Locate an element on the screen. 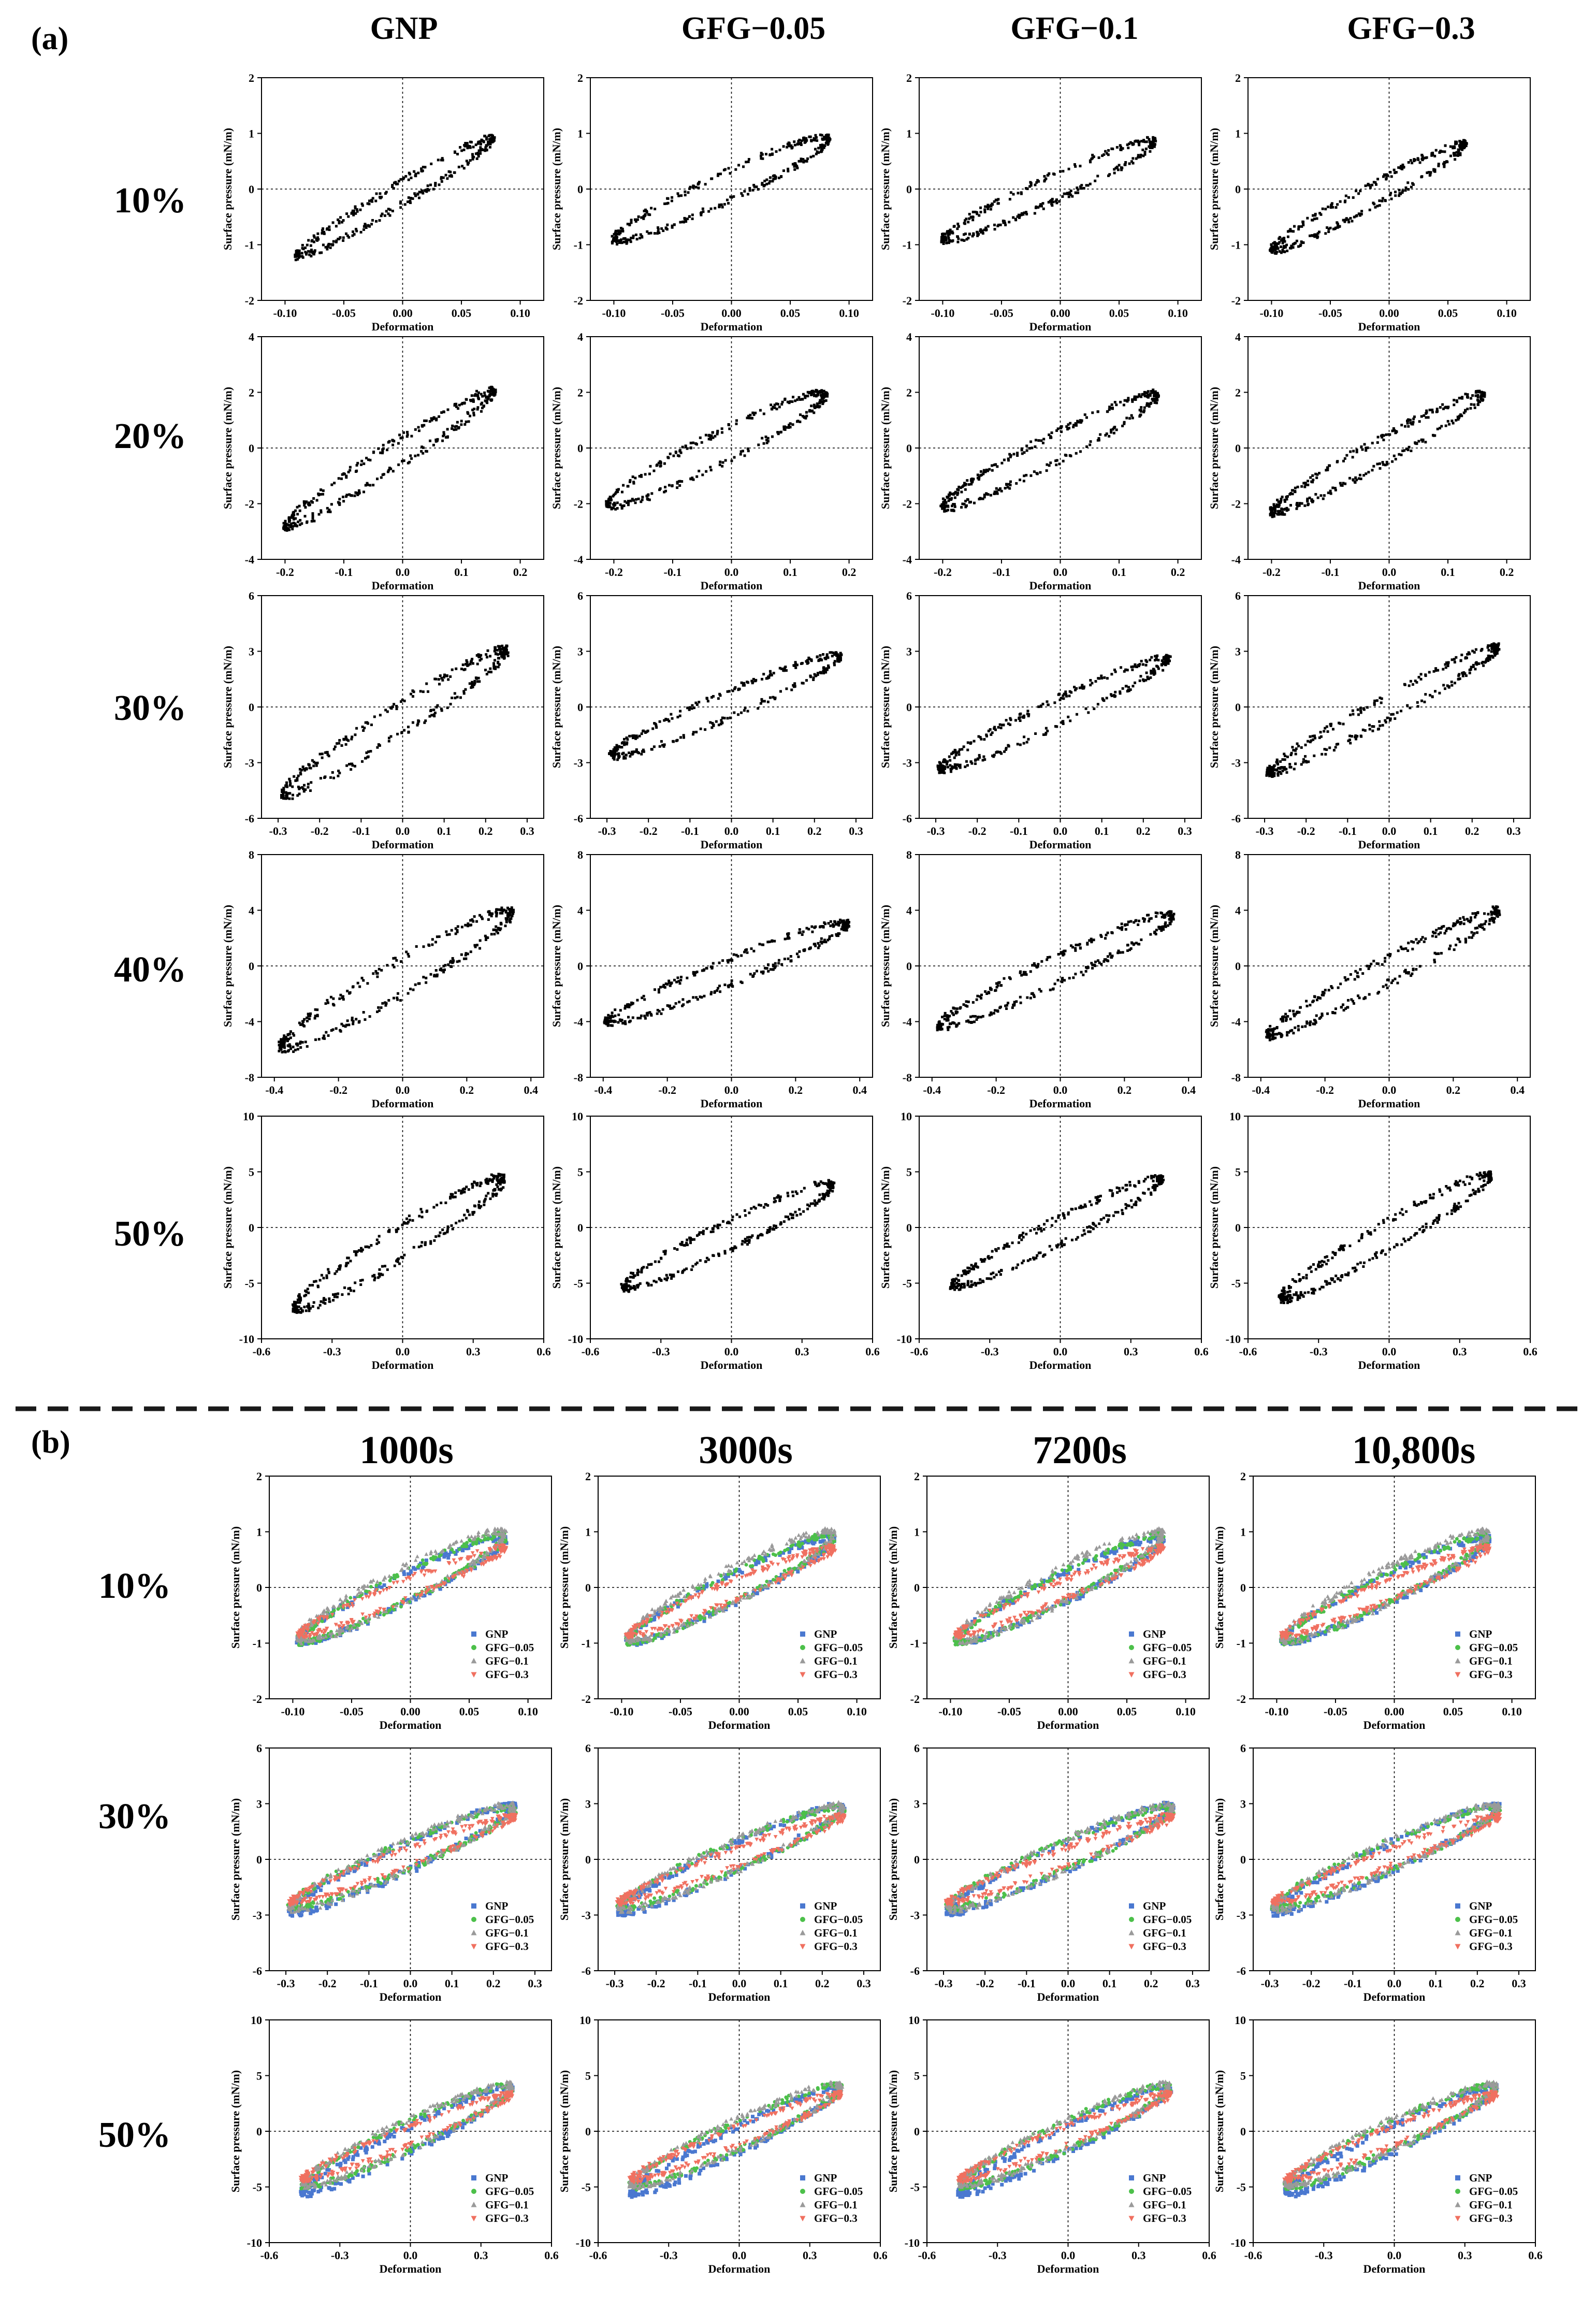 The height and width of the screenshot is (2297, 1596). y-tick-label: -3 is located at coordinates (578, 764).